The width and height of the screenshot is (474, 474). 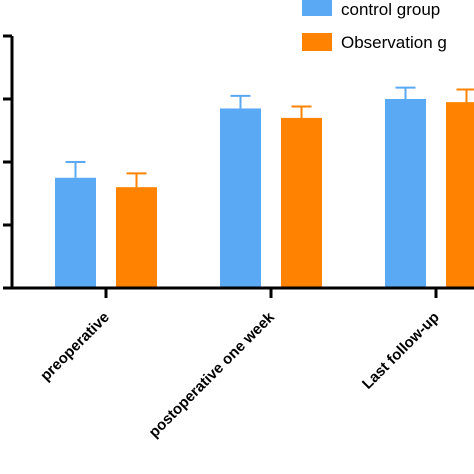 What do you see at coordinates (401, 351) in the screenshot?
I see `category-label: Last follow-up` at bounding box center [401, 351].